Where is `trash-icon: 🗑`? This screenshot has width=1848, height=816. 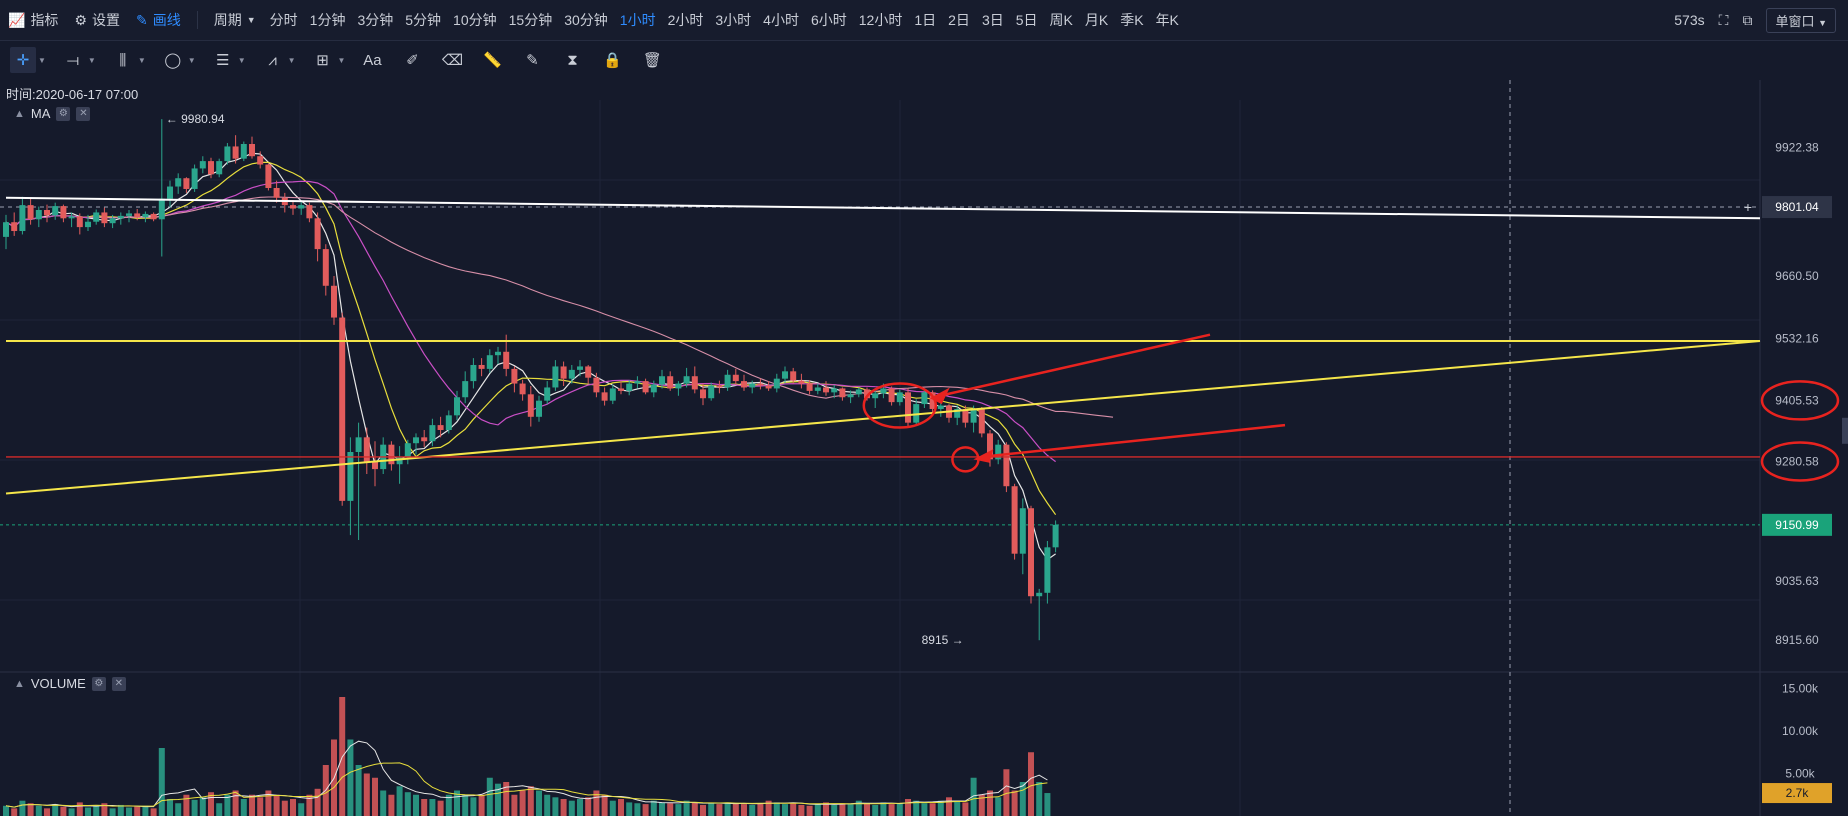 trash-icon: 🗑 is located at coordinates (652, 60).